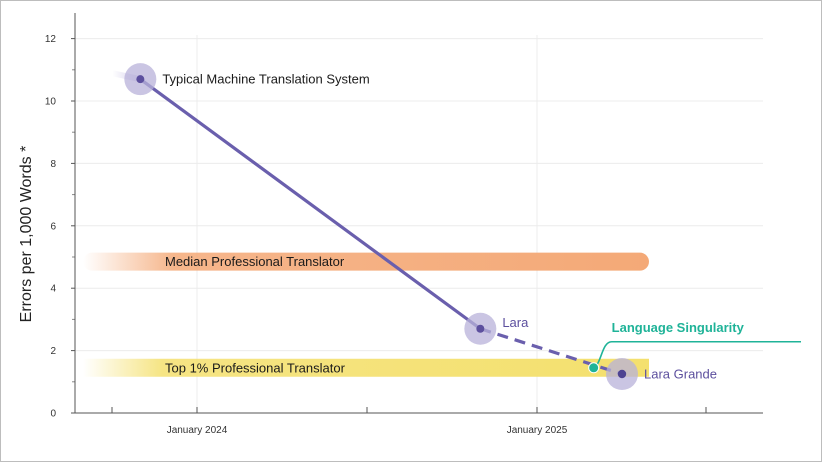  What do you see at coordinates (622, 374) in the screenshot?
I see `point-lara-grande` at bounding box center [622, 374].